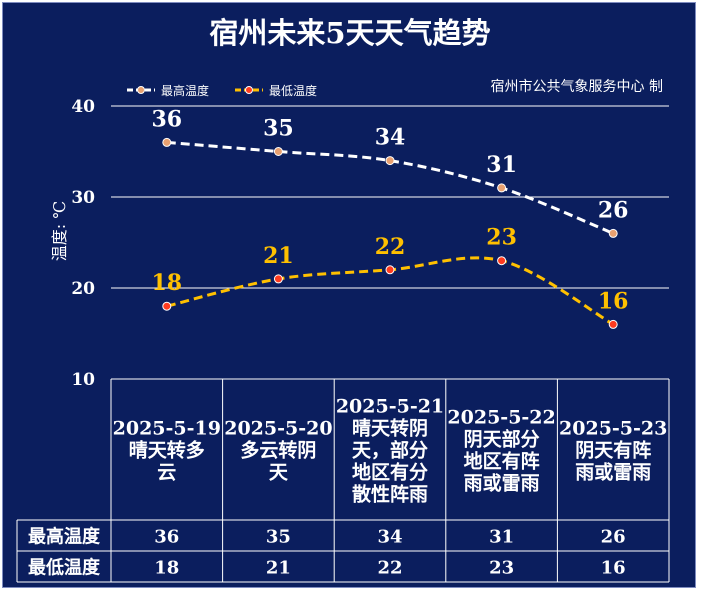 This screenshot has width=701, height=593. What do you see at coordinates (166, 537) in the screenshot?
I see `table-cell: 36` at bounding box center [166, 537].